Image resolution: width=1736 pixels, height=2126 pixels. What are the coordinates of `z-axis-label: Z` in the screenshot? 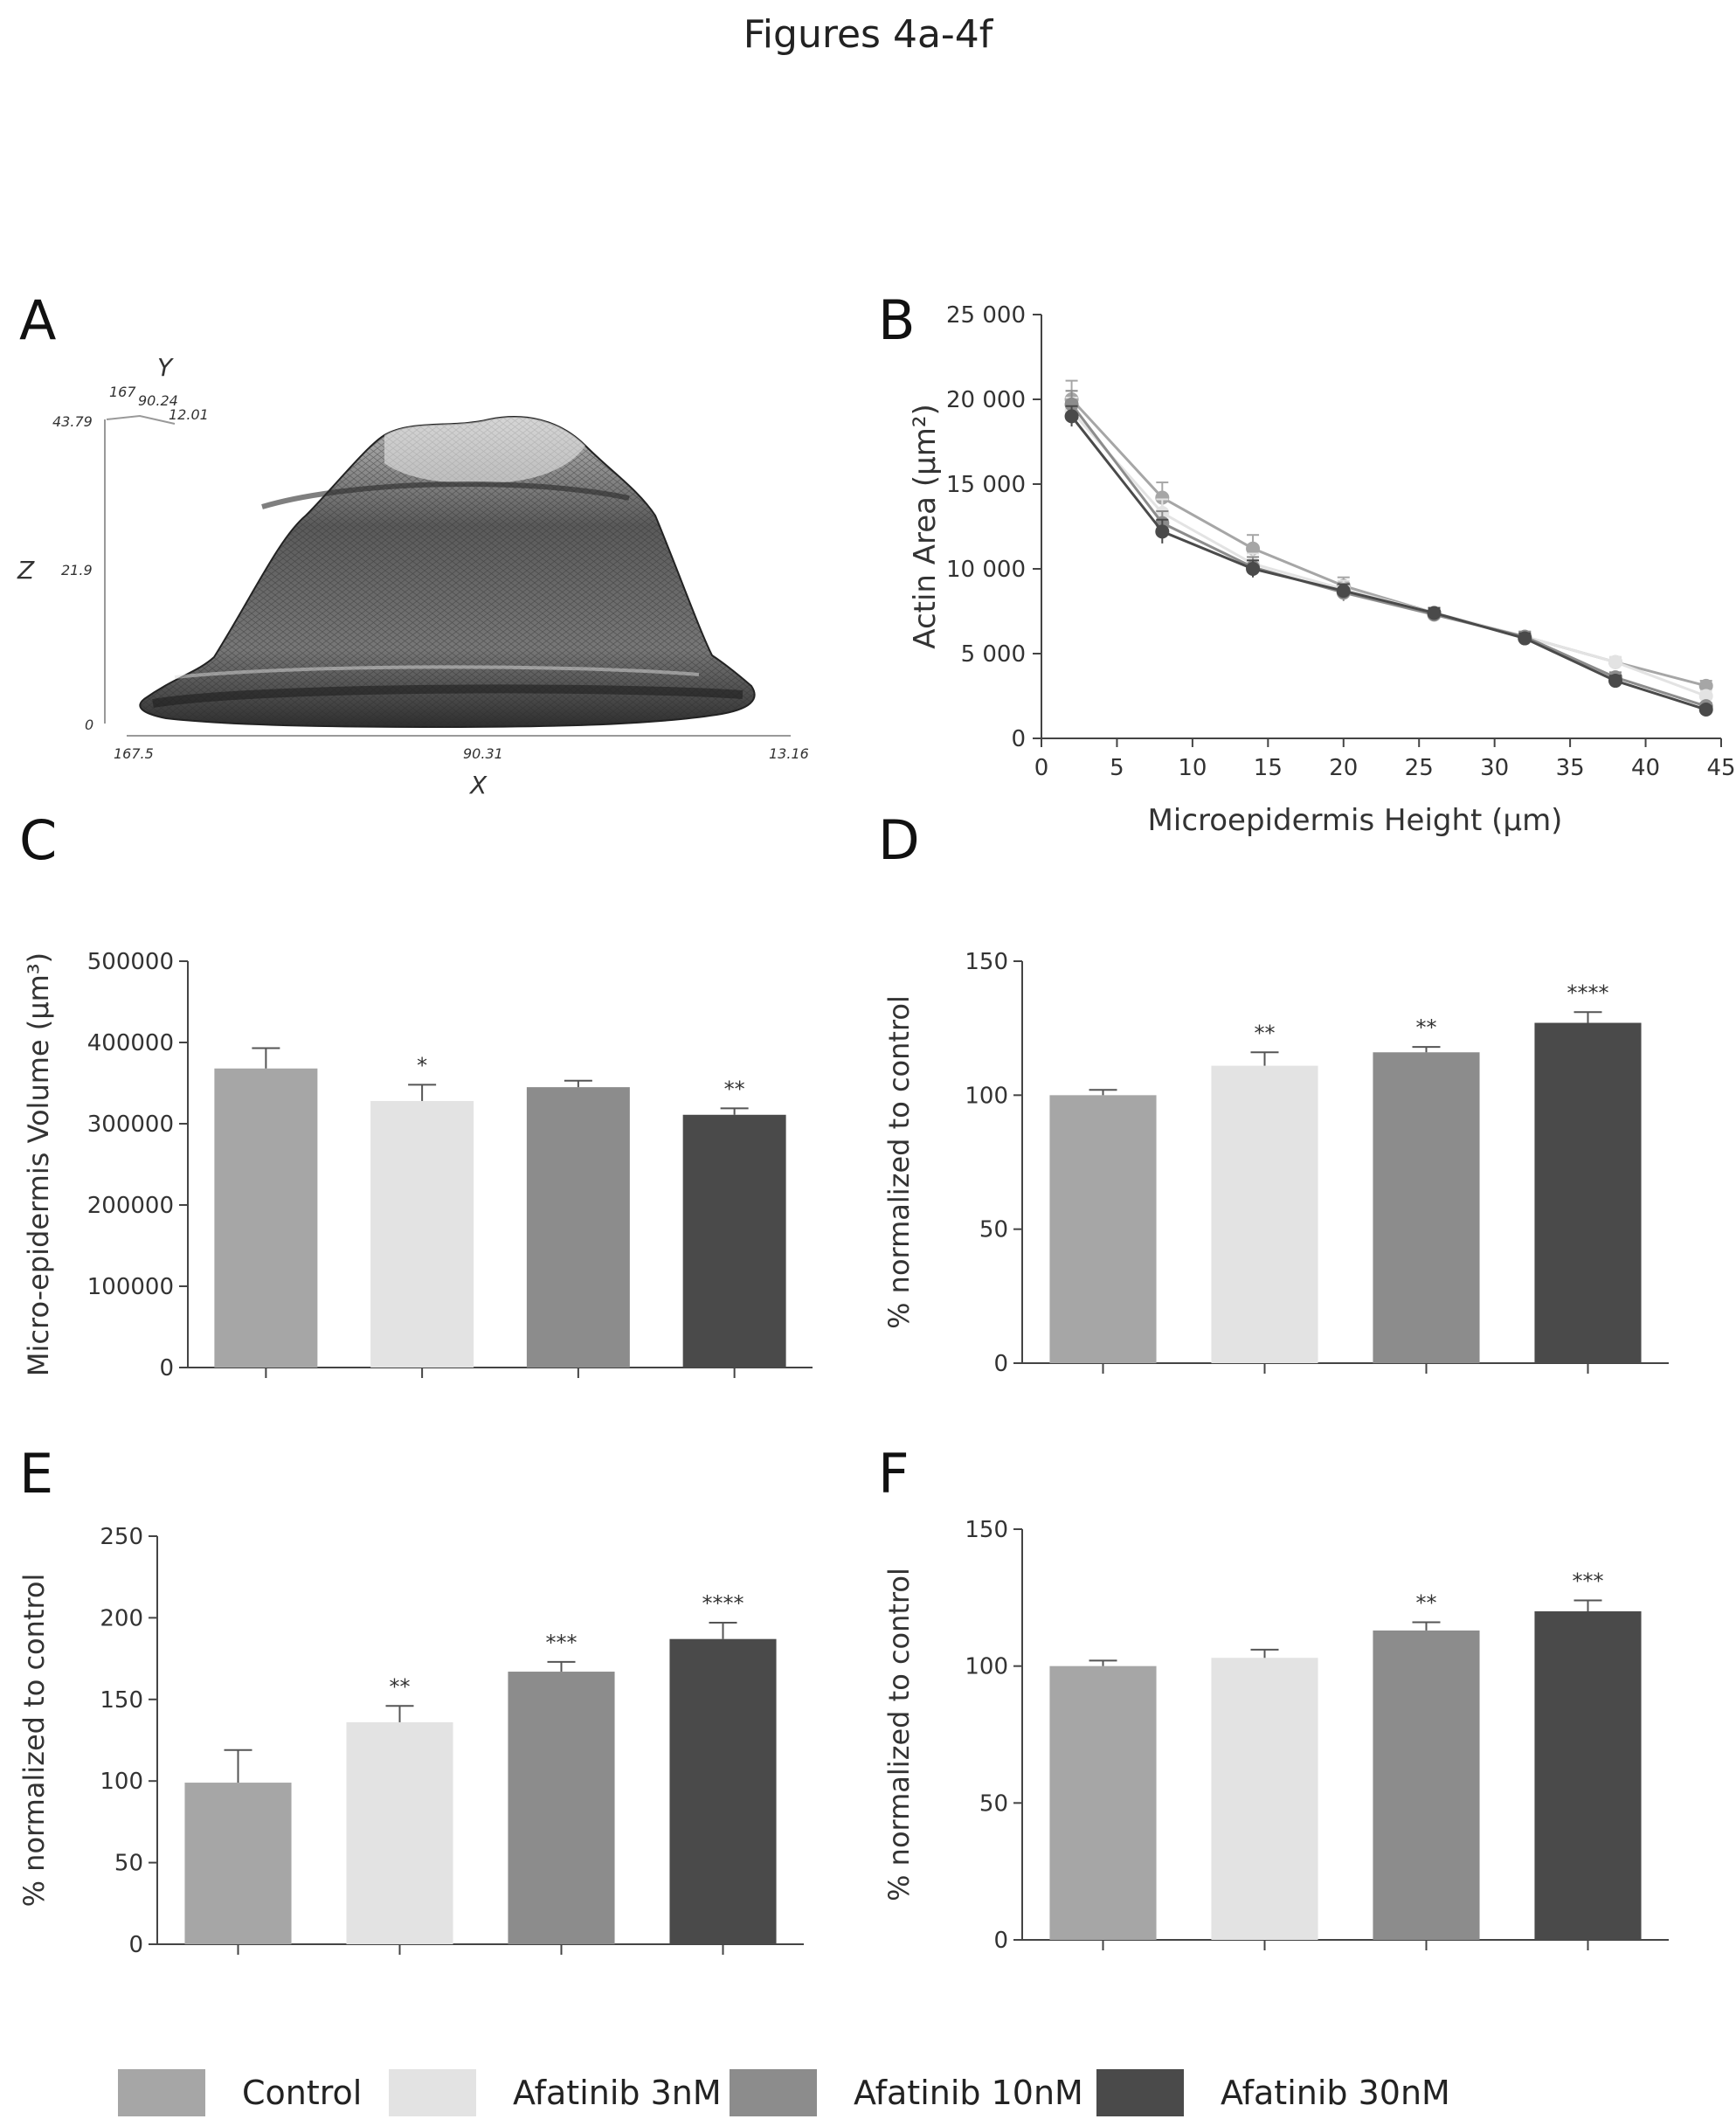 It's located at (26, 570).